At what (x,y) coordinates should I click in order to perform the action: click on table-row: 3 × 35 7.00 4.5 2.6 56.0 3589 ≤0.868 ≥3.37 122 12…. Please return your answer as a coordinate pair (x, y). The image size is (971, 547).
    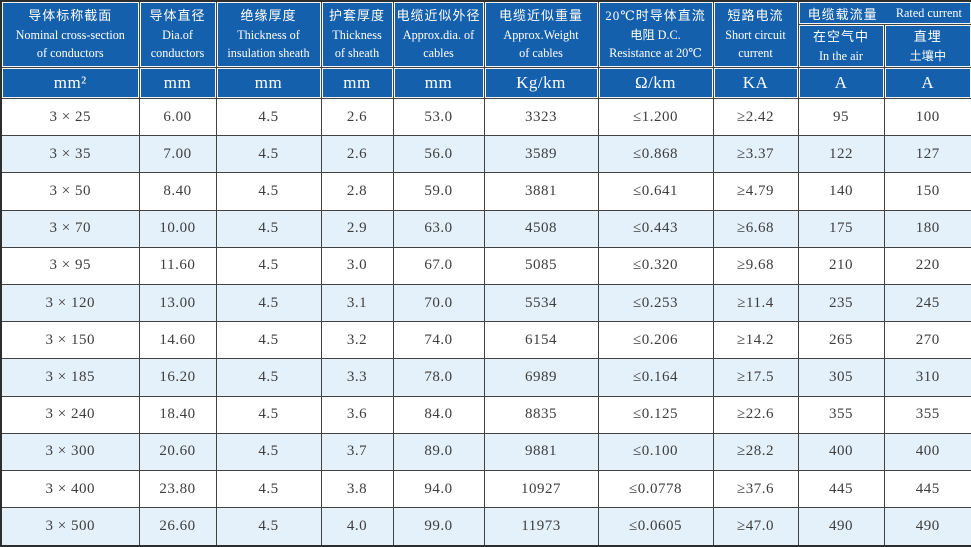
    Looking at the image, I should click on (485, 154).